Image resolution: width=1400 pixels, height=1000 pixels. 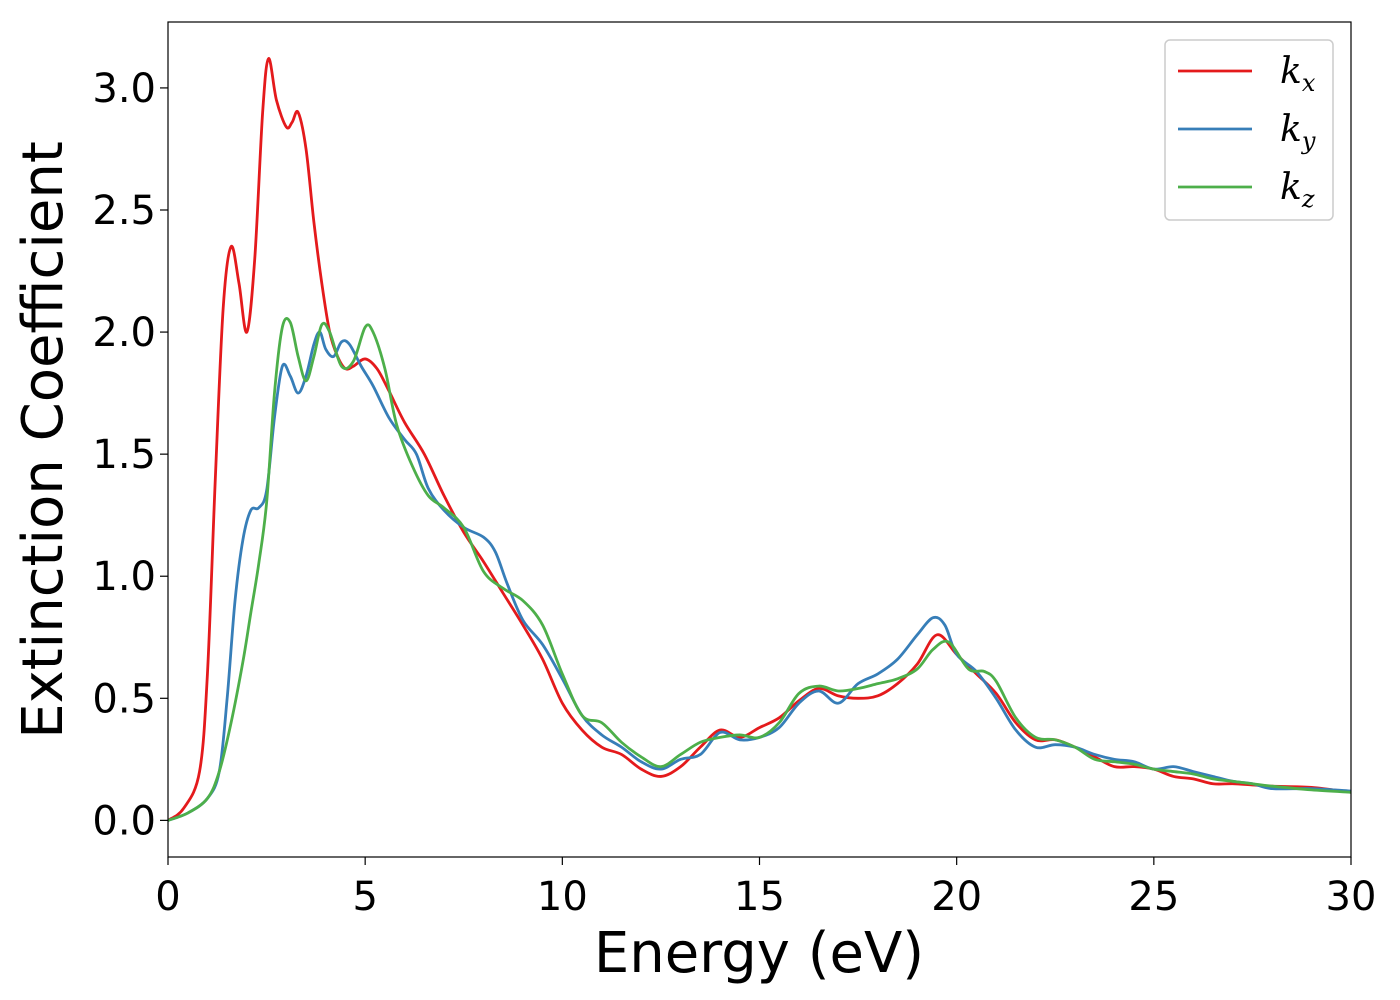 What do you see at coordinates (364, 897) in the screenshot?
I see `x-tick-label: 5` at bounding box center [364, 897].